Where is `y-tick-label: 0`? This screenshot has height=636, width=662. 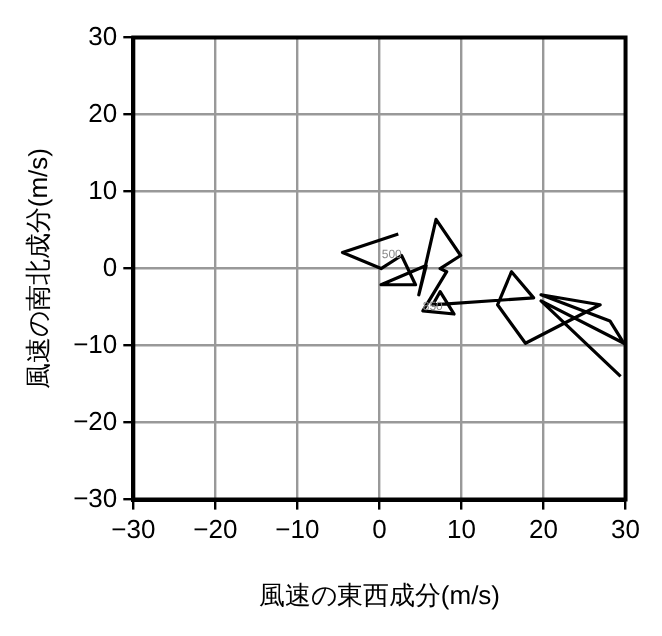 y-tick-label: 0 is located at coordinates (110, 266).